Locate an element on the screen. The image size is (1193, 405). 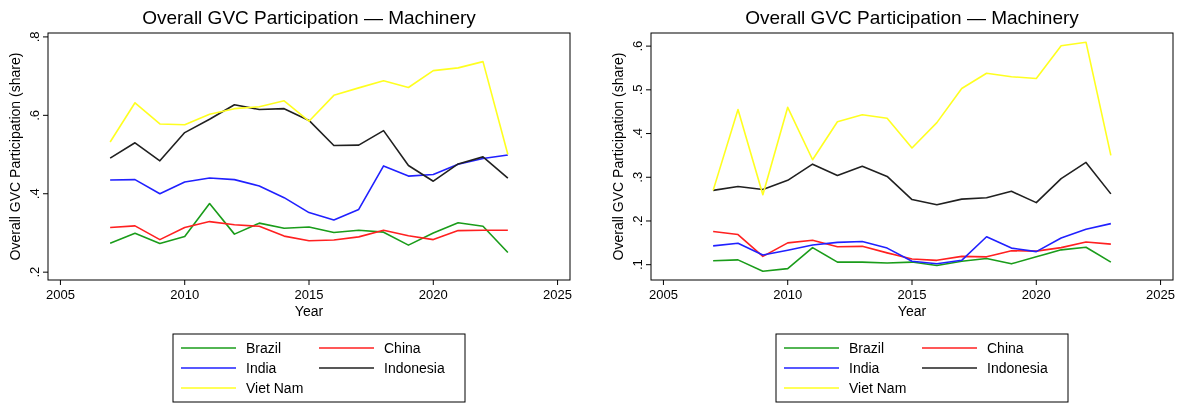
y-tick-label: .5 is located at coordinates (637, 90).